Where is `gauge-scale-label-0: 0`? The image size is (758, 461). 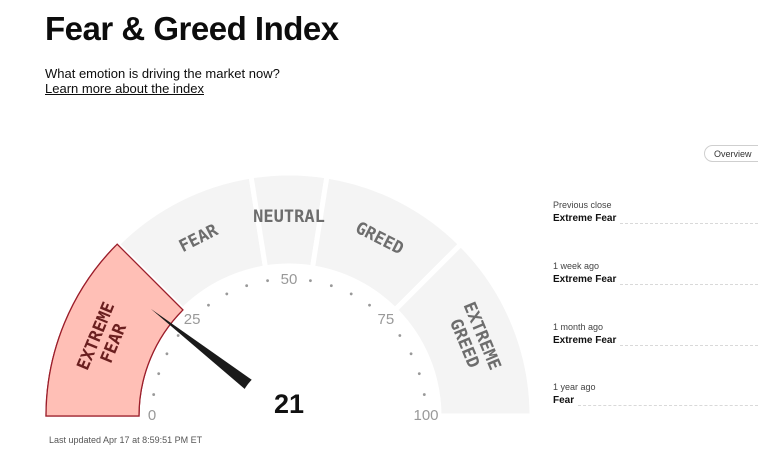 gauge-scale-label-0: 0 is located at coordinates (152, 415).